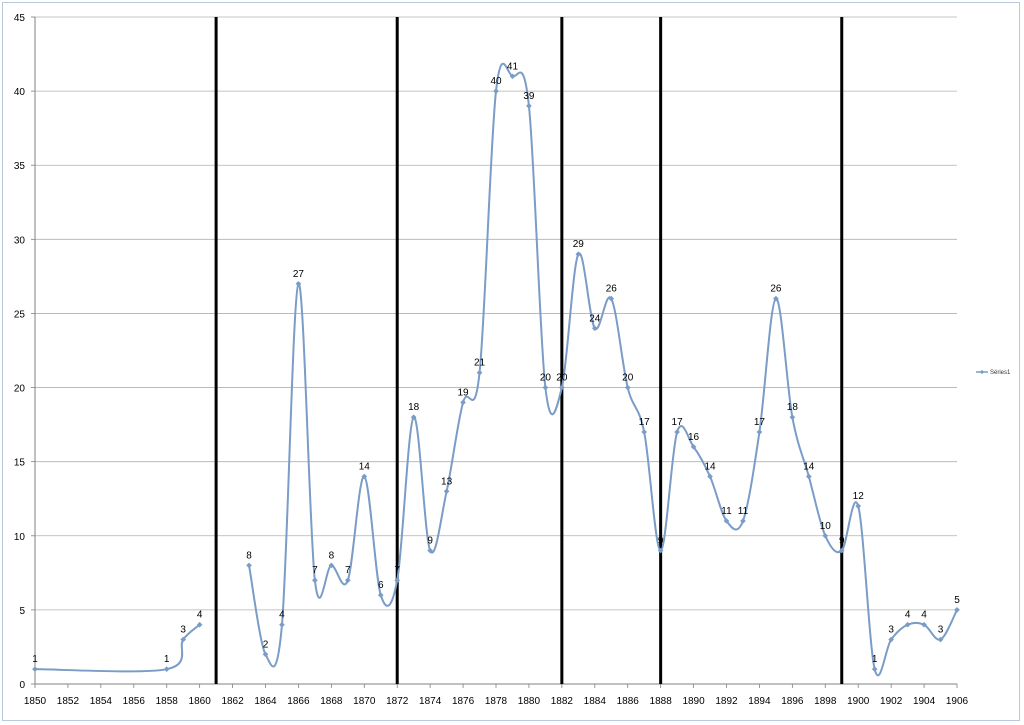 This screenshot has width=1024, height=725. Describe the element at coordinates (809, 466) in the screenshot. I see `data-label: 14` at that location.